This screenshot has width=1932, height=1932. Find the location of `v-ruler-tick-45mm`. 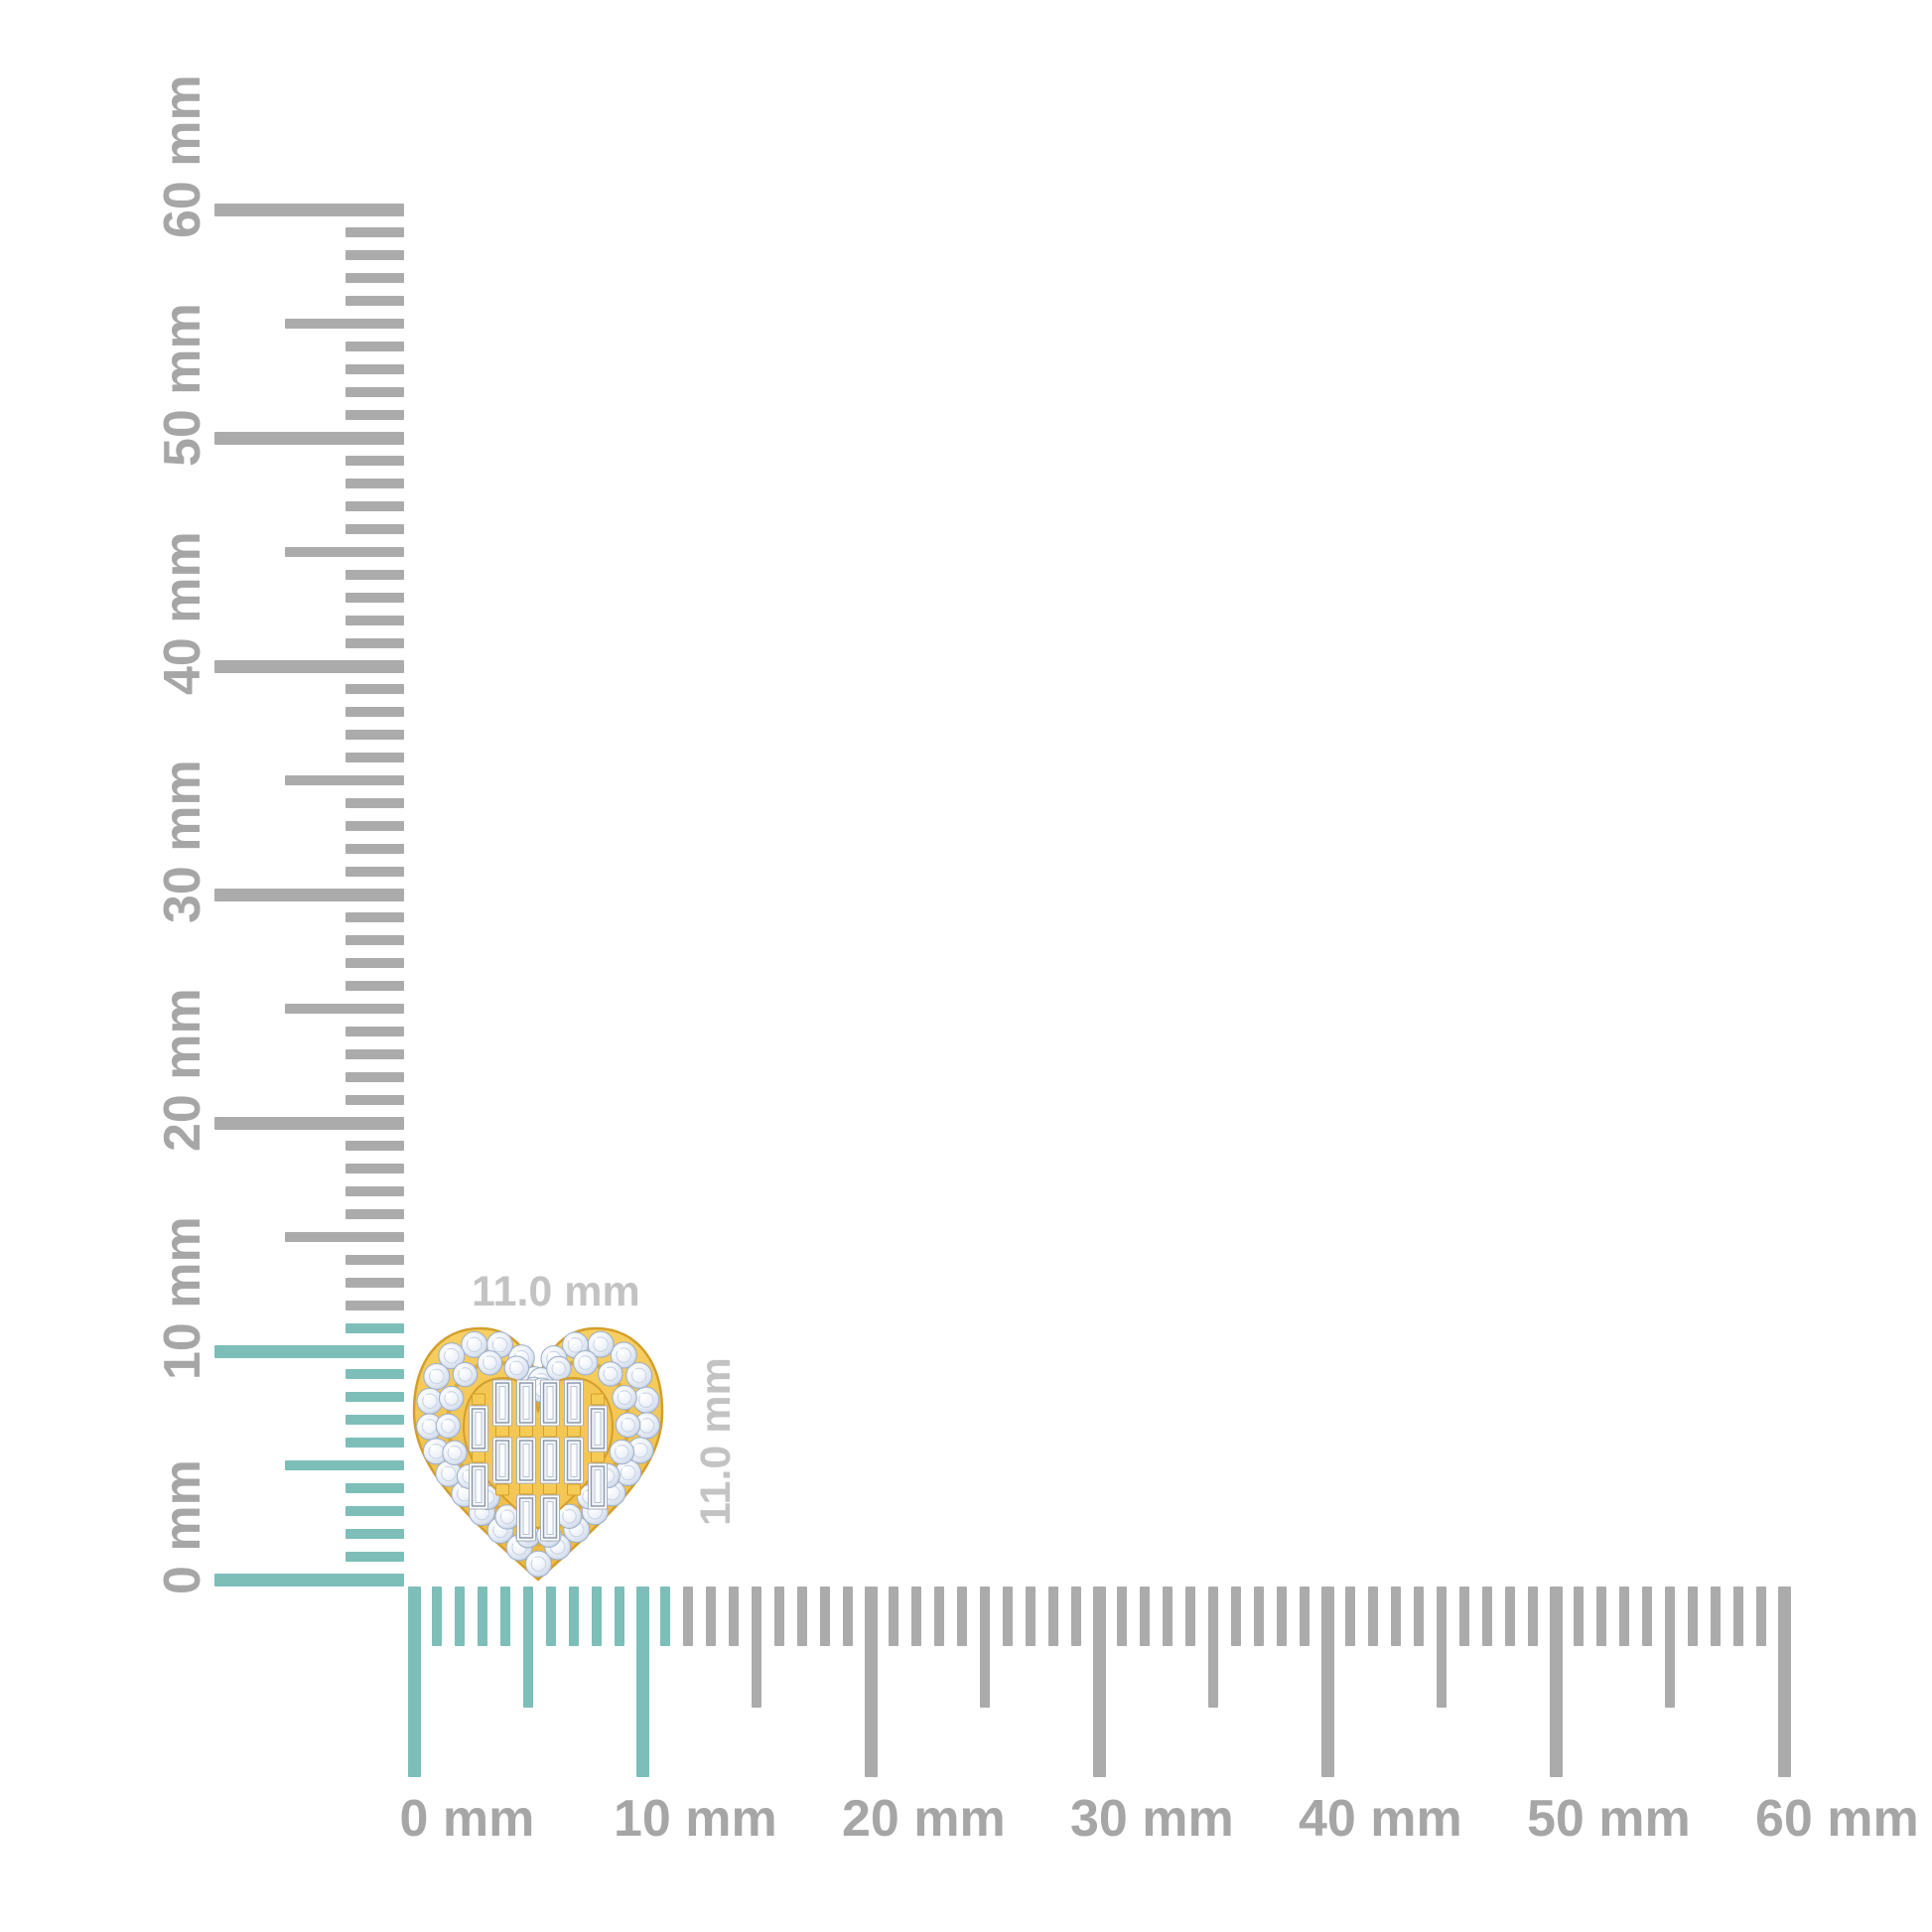

v-ruler-tick-45mm is located at coordinates (344, 552).